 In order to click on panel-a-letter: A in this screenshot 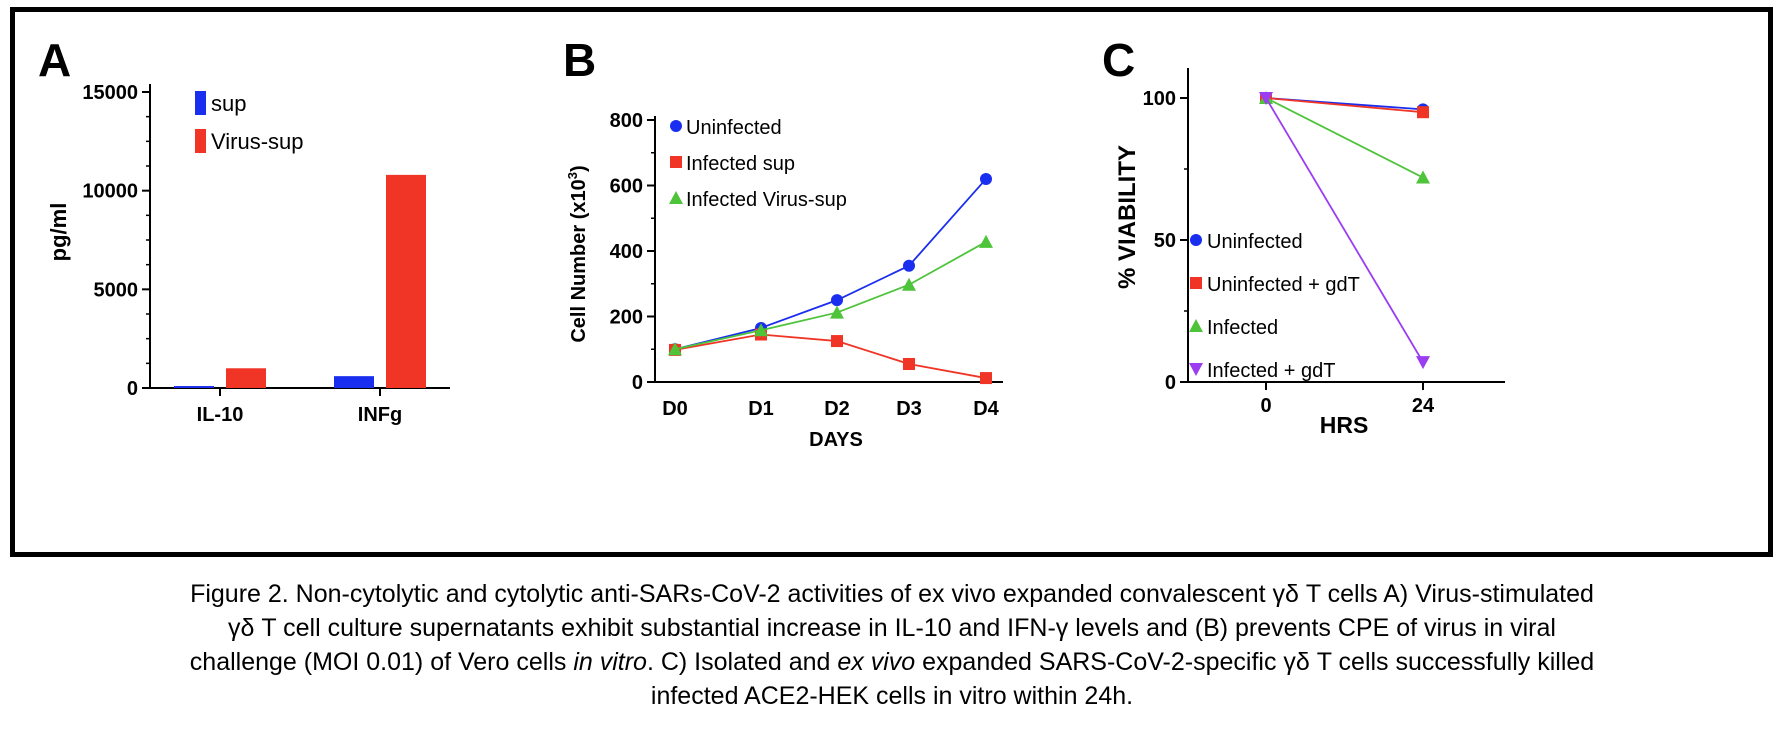, I will do `click(54, 60)`.